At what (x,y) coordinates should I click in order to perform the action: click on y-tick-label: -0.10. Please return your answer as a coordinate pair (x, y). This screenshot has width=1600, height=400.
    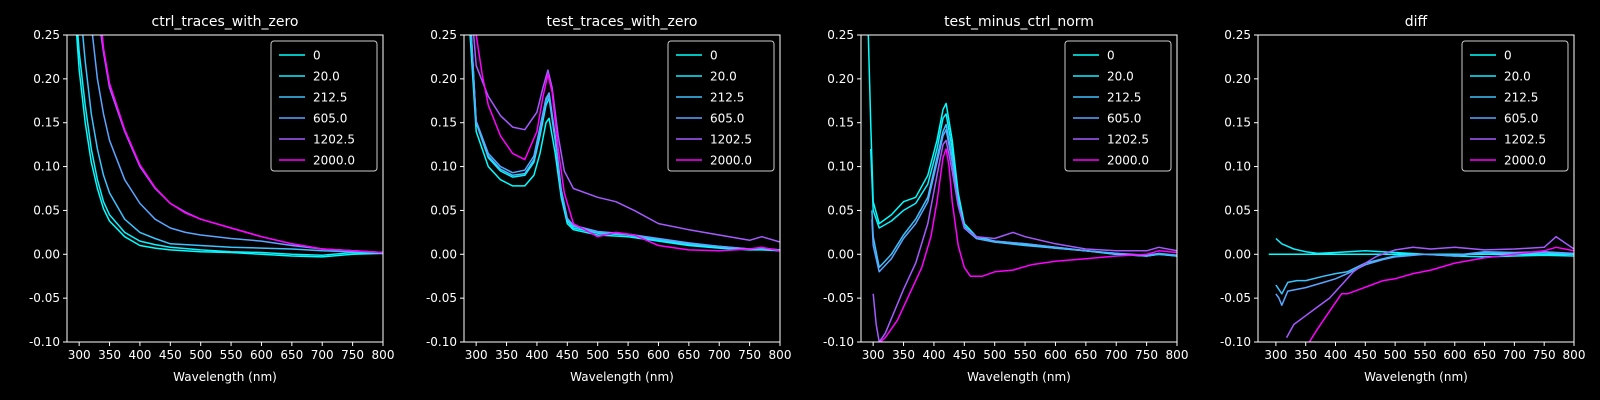
    Looking at the image, I should click on (441, 342).